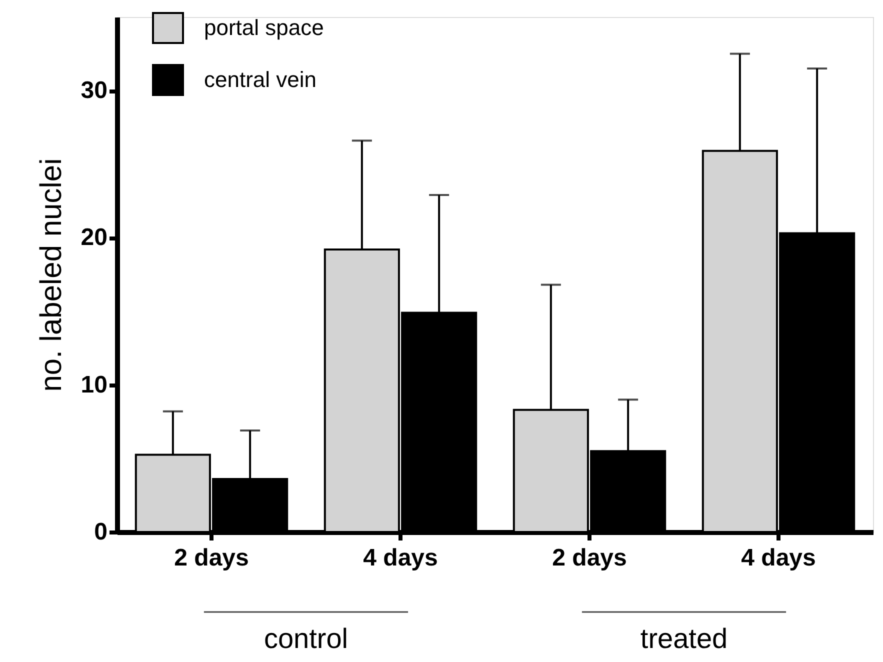 This screenshot has height=662, width=883. I want to click on y-tick-label: 30, so click(94, 90).